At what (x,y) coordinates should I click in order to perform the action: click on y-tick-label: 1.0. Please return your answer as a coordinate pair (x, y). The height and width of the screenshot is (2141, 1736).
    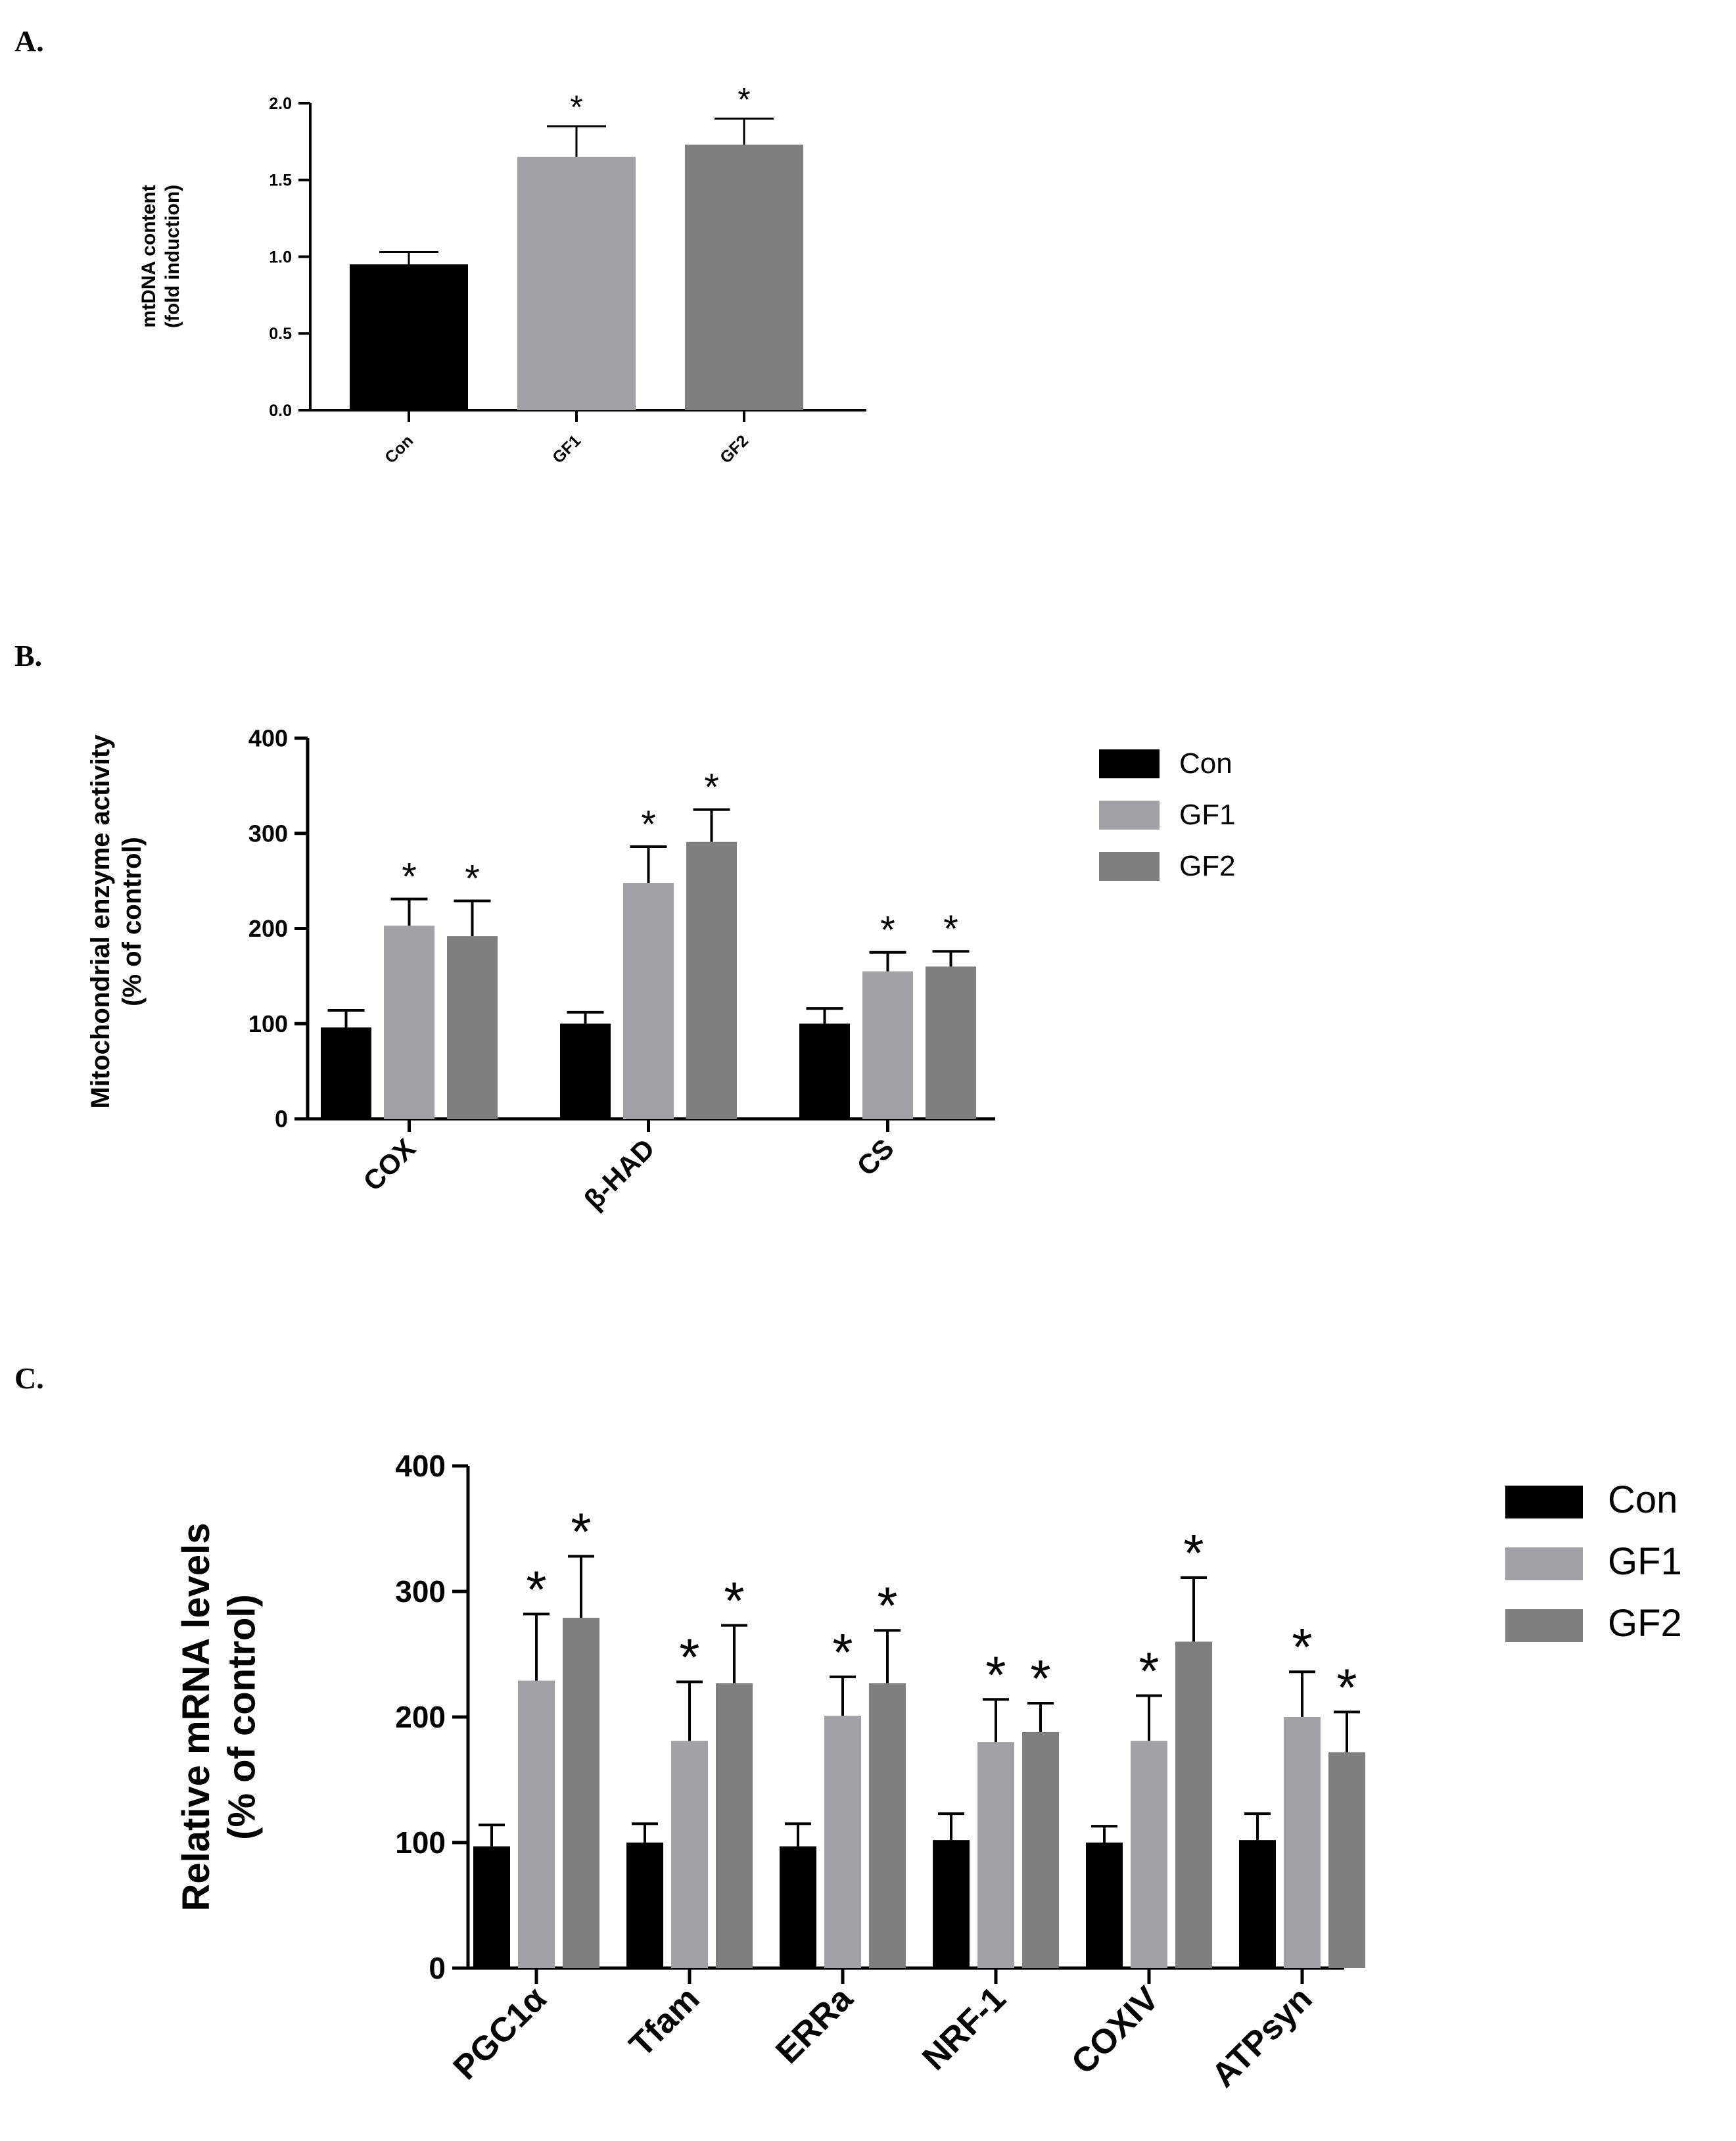
    Looking at the image, I should click on (280, 257).